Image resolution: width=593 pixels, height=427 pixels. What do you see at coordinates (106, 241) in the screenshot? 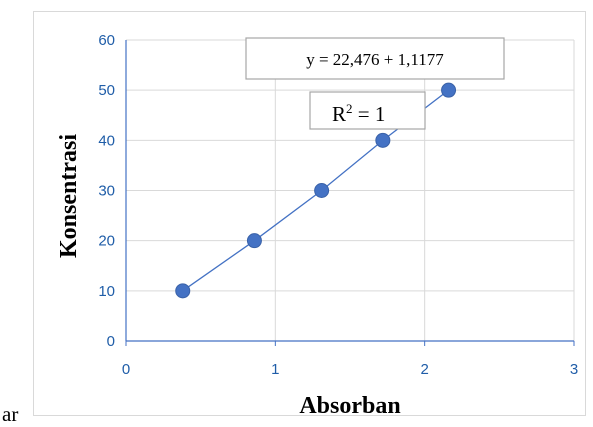
I see `y-tick-label: 20` at bounding box center [106, 241].